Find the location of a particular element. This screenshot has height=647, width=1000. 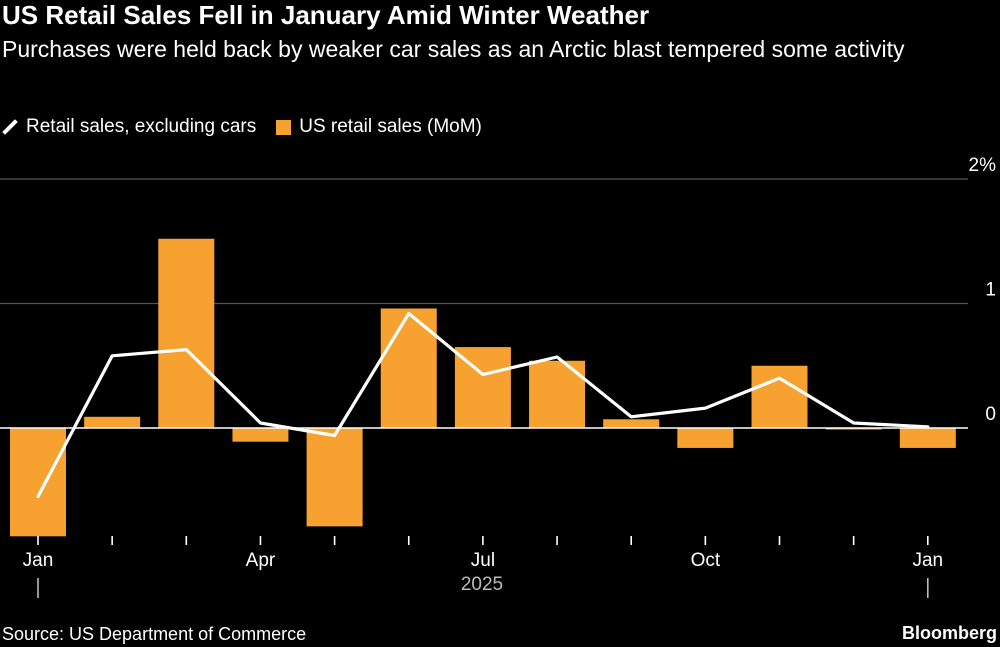

legend-item-line: Retail sales, excluding cars is located at coordinates (129, 127).